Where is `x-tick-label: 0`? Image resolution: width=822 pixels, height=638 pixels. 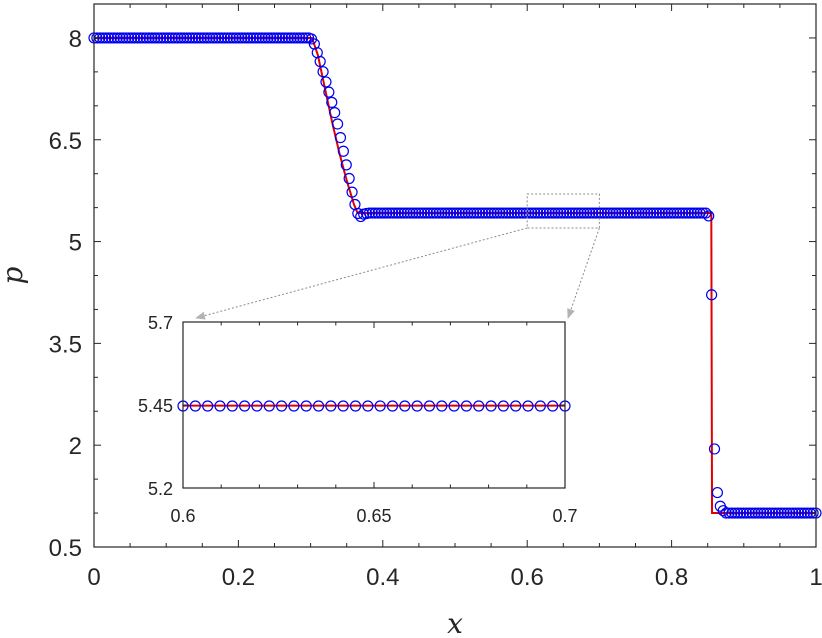 x-tick-label: 0 is located at coordinates (93, 577).